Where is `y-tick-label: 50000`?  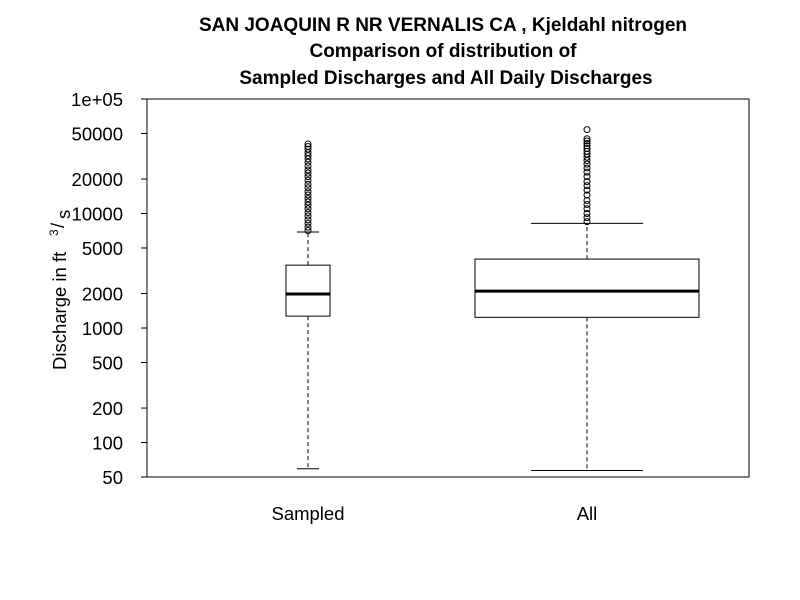
y-tick-label: 50000 is located at coordinates (97, 133).